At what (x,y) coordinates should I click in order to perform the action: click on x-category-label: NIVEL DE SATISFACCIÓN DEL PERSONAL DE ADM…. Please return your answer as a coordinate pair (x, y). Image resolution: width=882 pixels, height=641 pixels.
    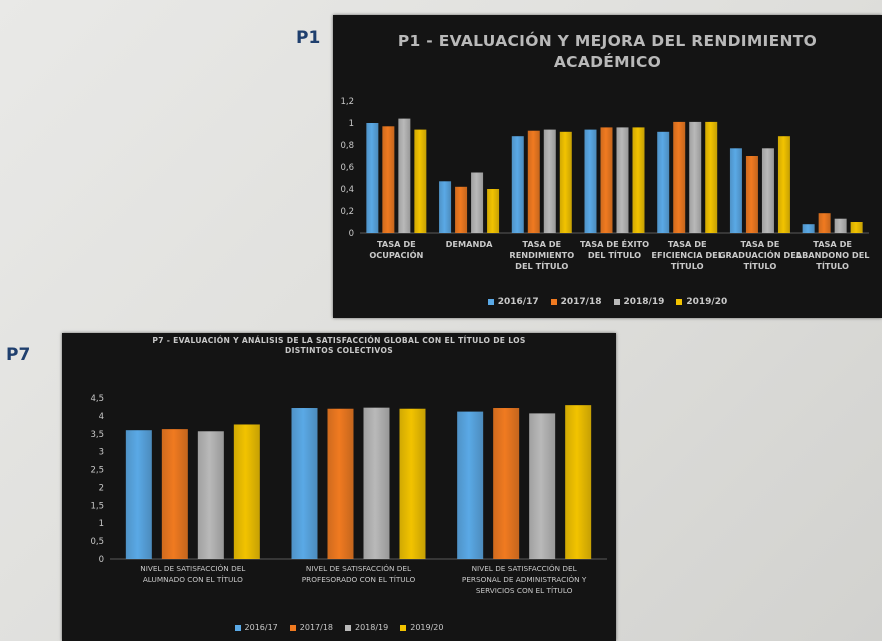
    Looking at the image, I should click on (524, 579).